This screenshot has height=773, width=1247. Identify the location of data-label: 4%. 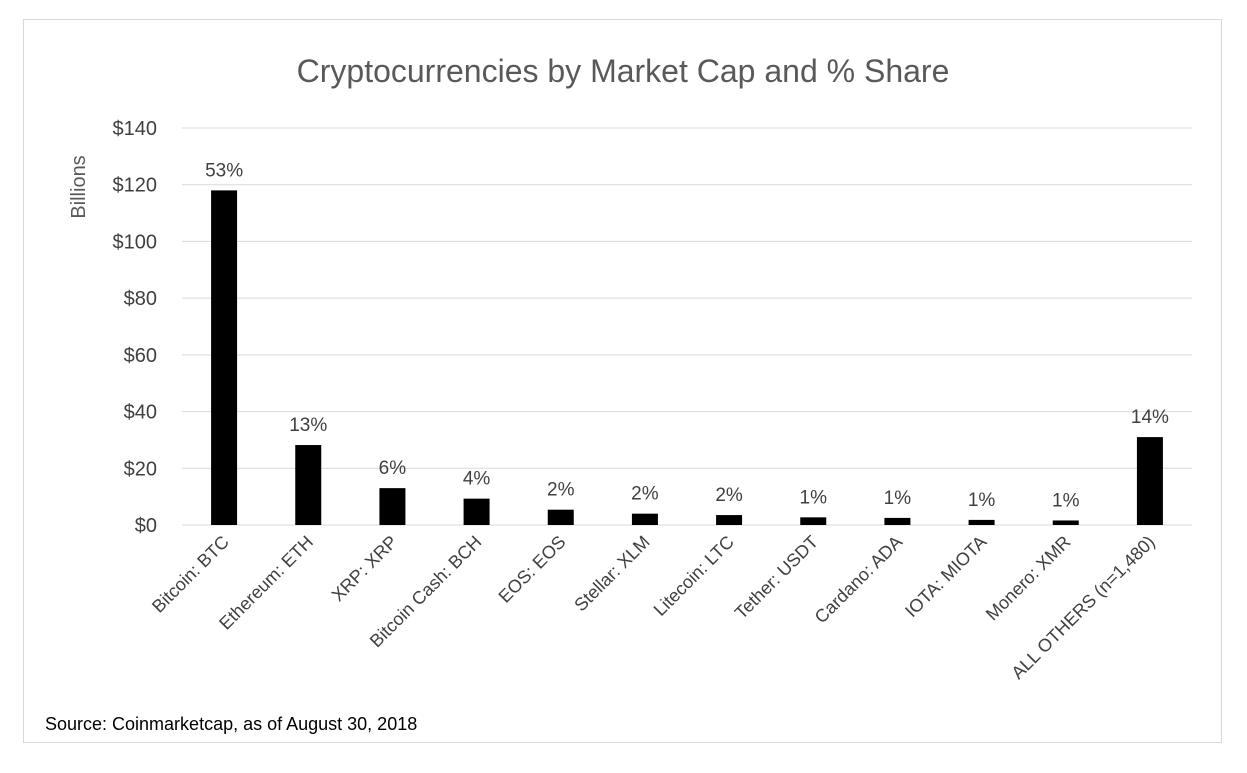
(477, 479).